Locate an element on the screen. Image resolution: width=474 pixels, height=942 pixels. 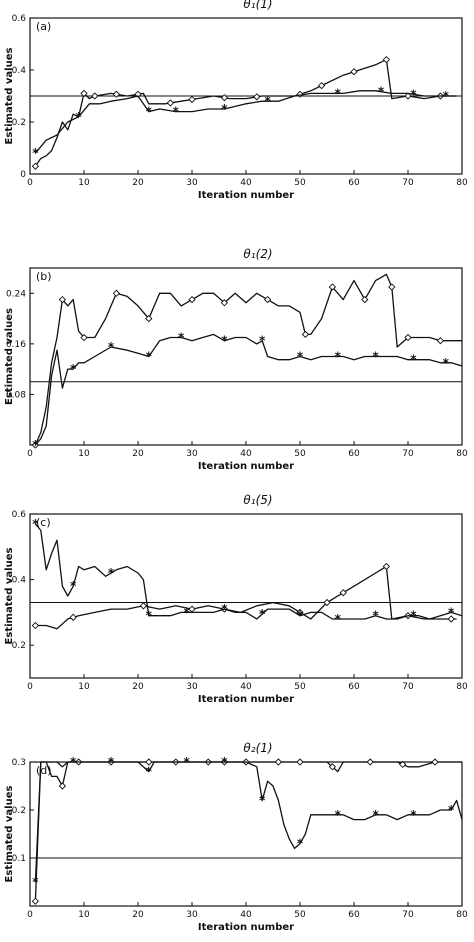
y-axis-label: Estimated values is located at coordinates (9, 596).